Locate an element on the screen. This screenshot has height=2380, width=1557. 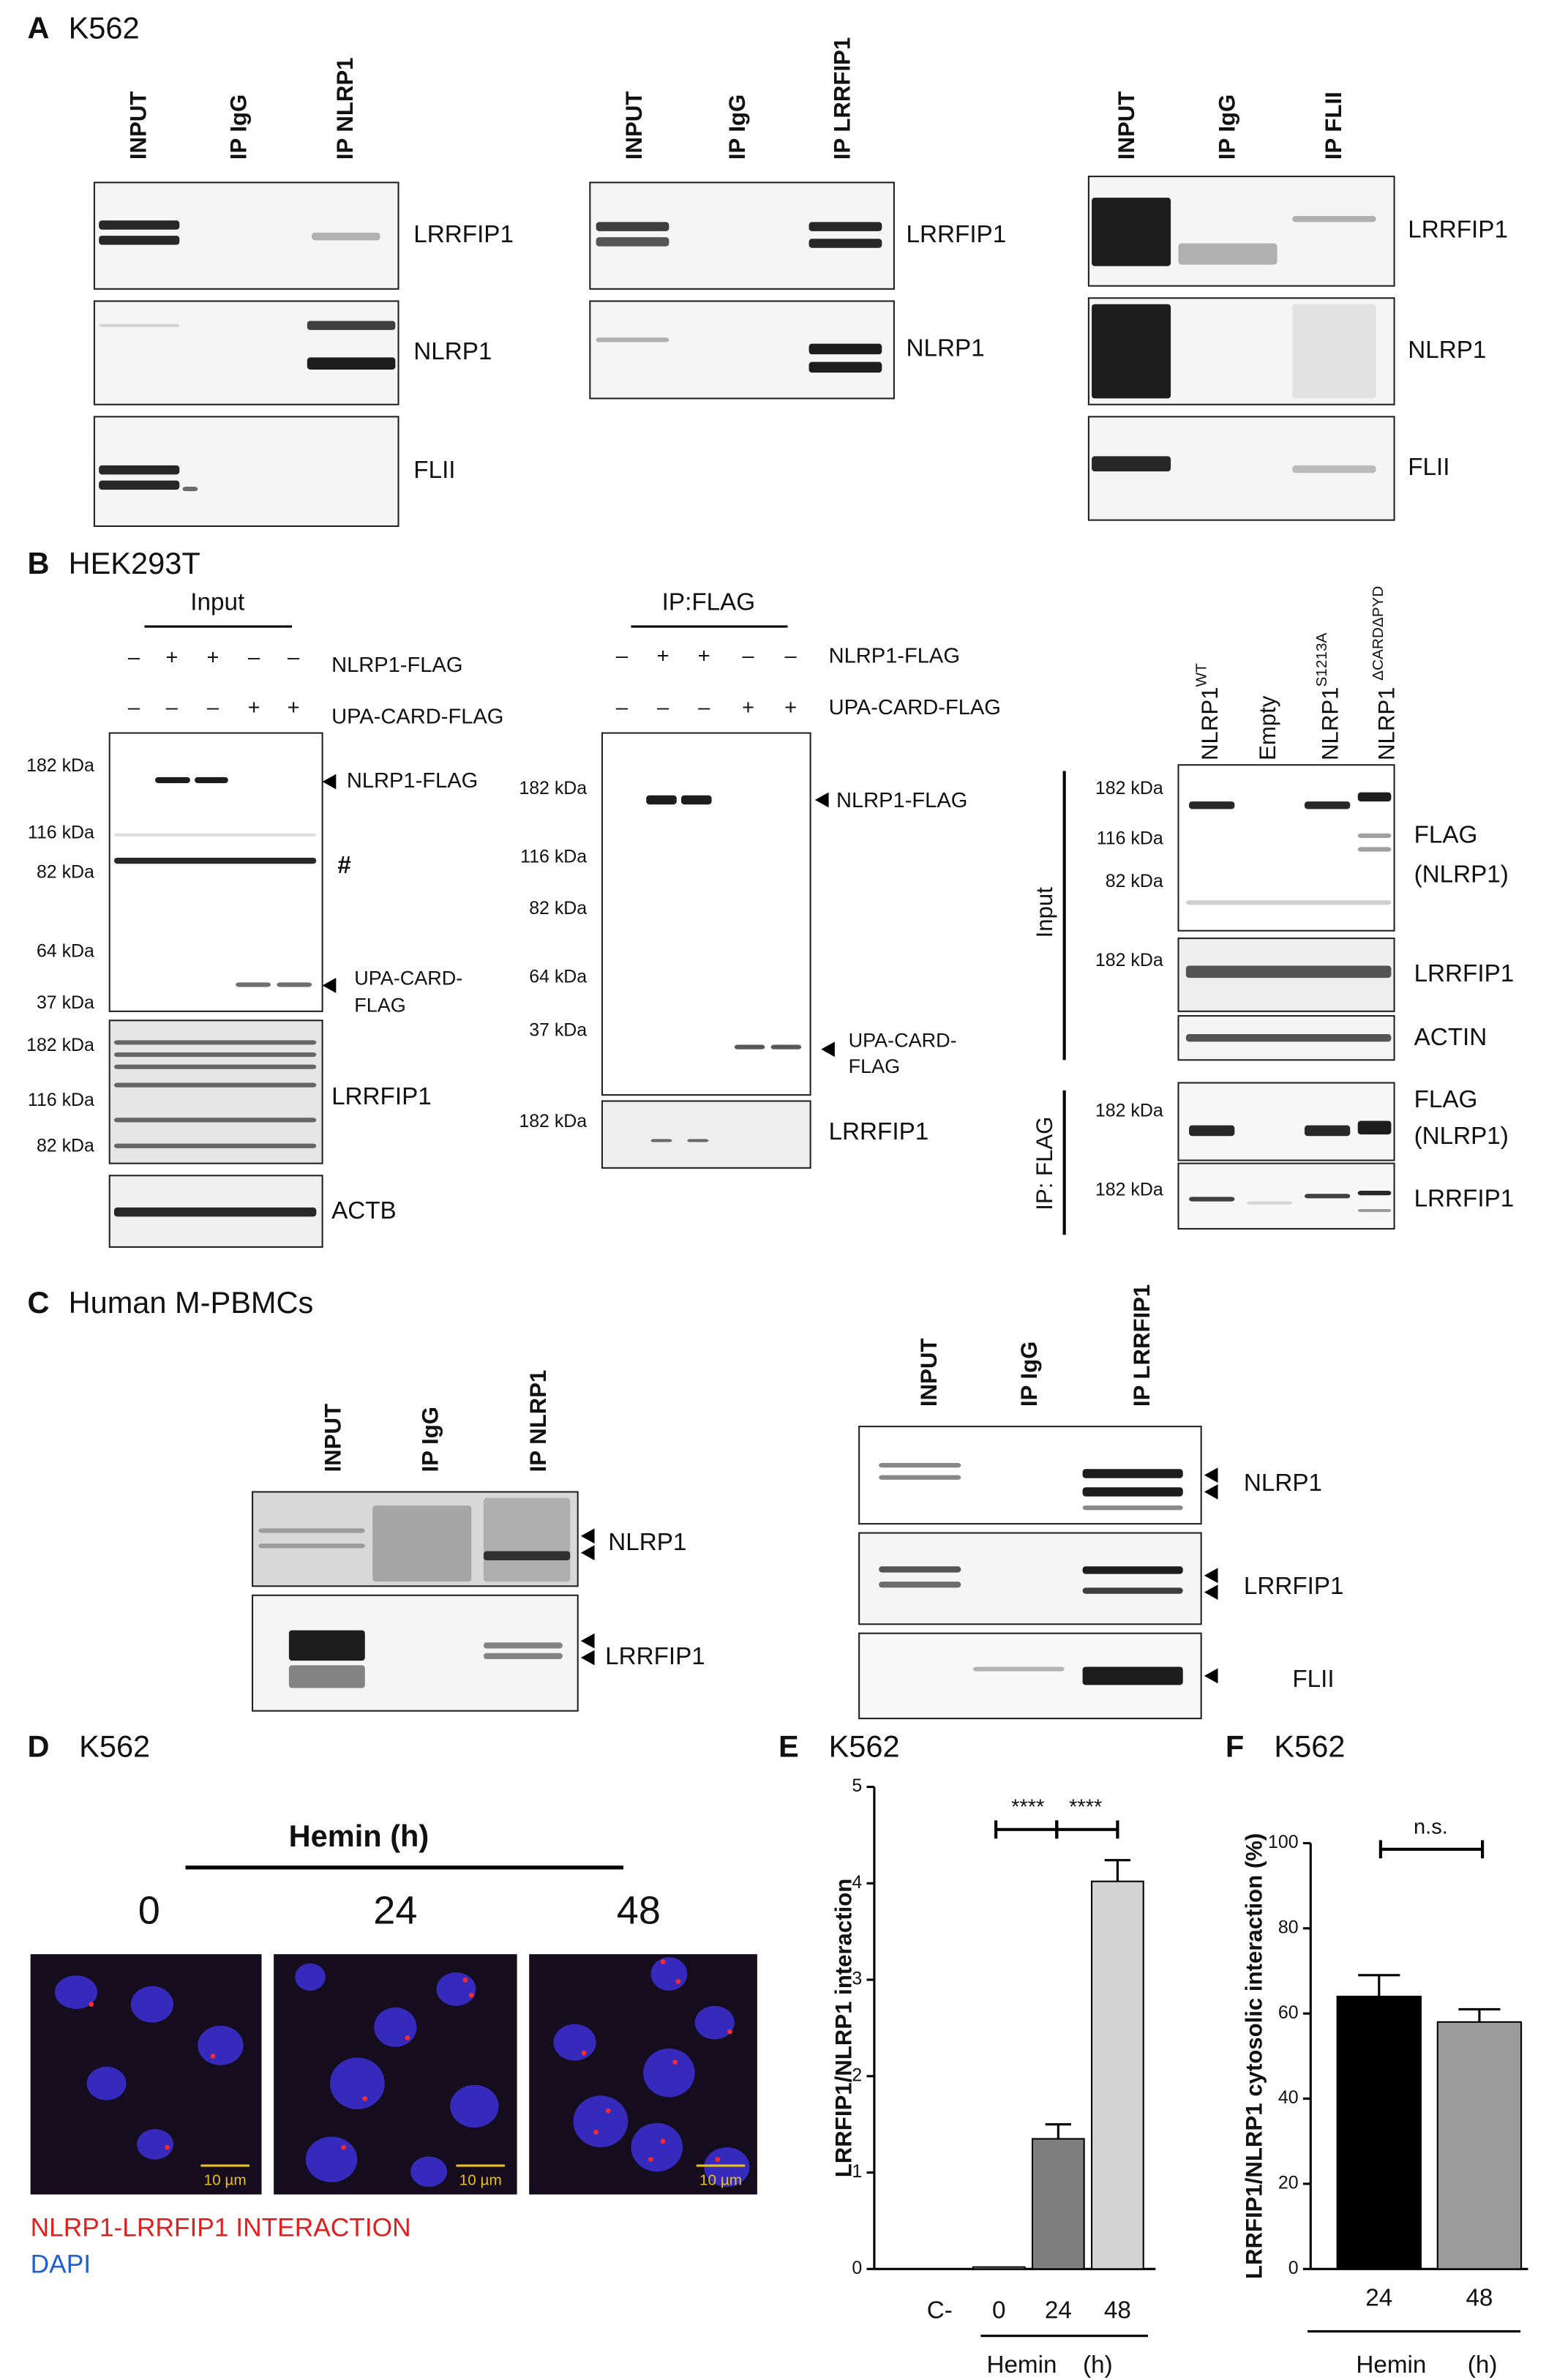
lane-label: IP NLRP1 is located at coordinates (538, 1421).